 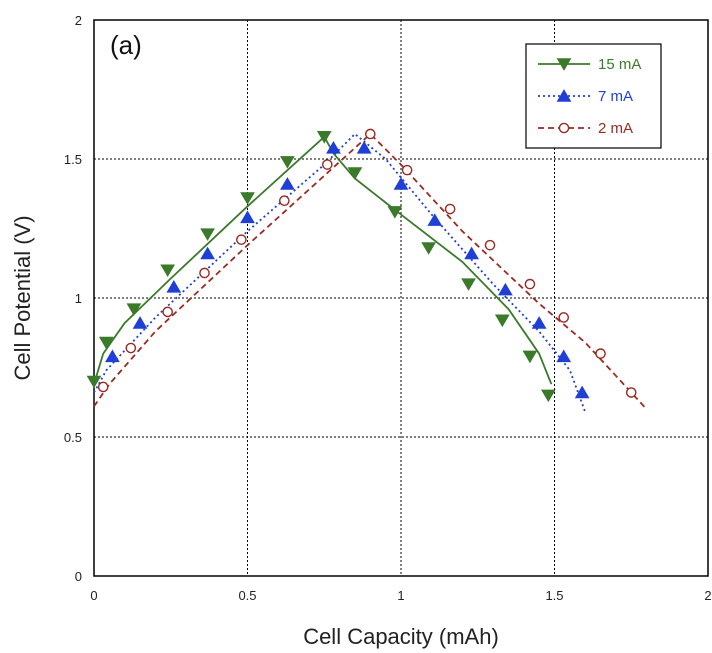 What do you see at coordinates (78, 20) in the screenshot?
I see `y-tick-label: 2` at bounding box center [78, 20].